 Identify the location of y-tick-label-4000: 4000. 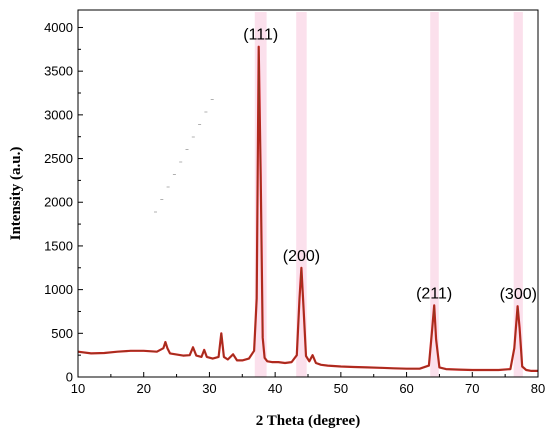
(58, 27).